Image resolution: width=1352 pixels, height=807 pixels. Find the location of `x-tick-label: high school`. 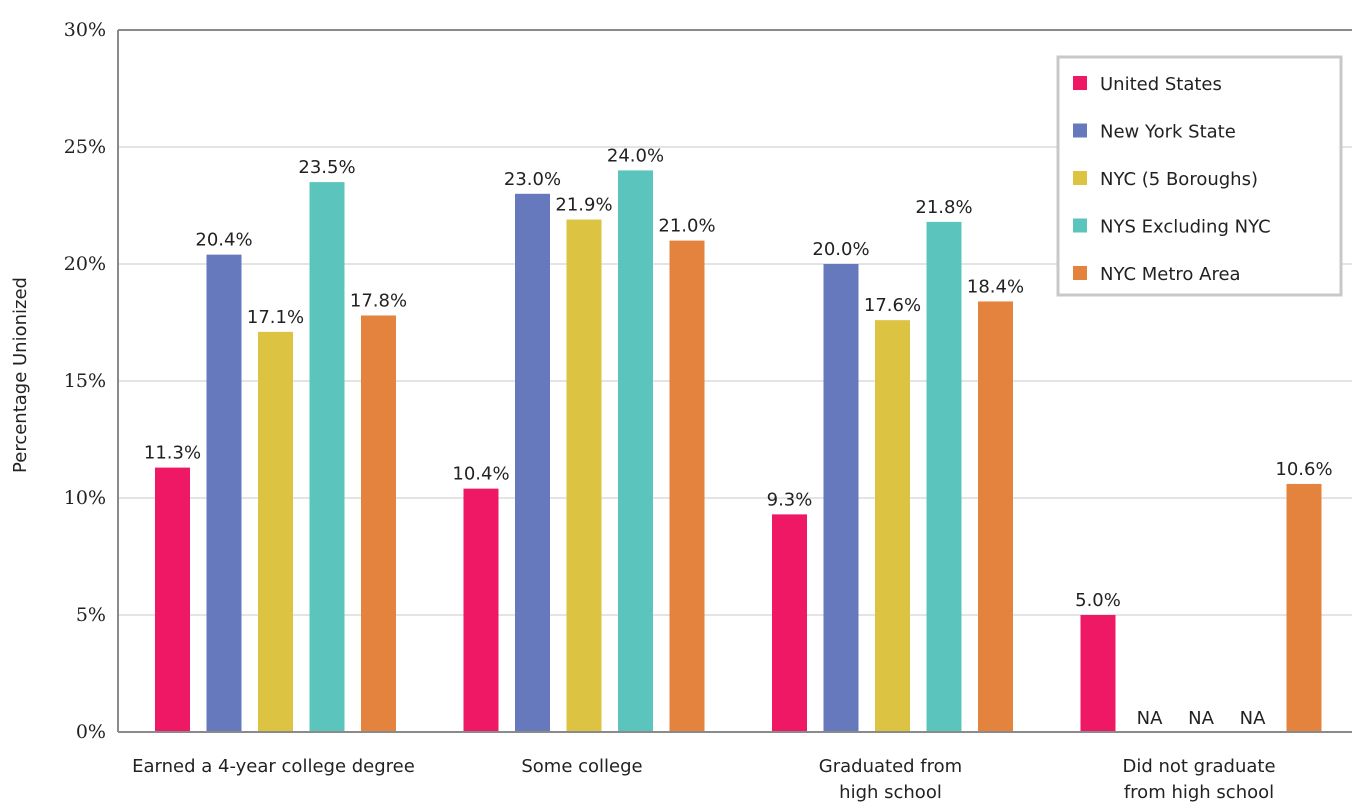

x-tick-label: high school is located at coordinates (890, 792).